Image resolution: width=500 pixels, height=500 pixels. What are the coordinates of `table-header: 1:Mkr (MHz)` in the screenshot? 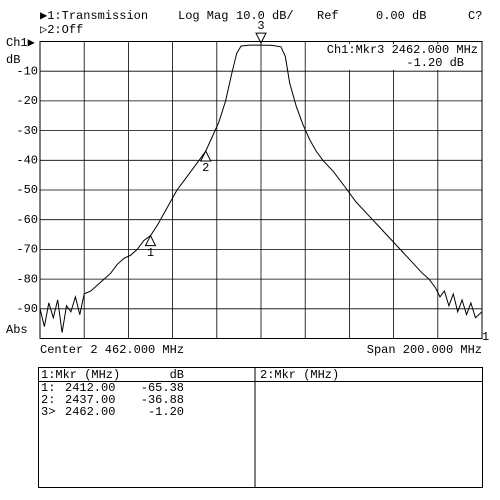 It's located at (80, 375).